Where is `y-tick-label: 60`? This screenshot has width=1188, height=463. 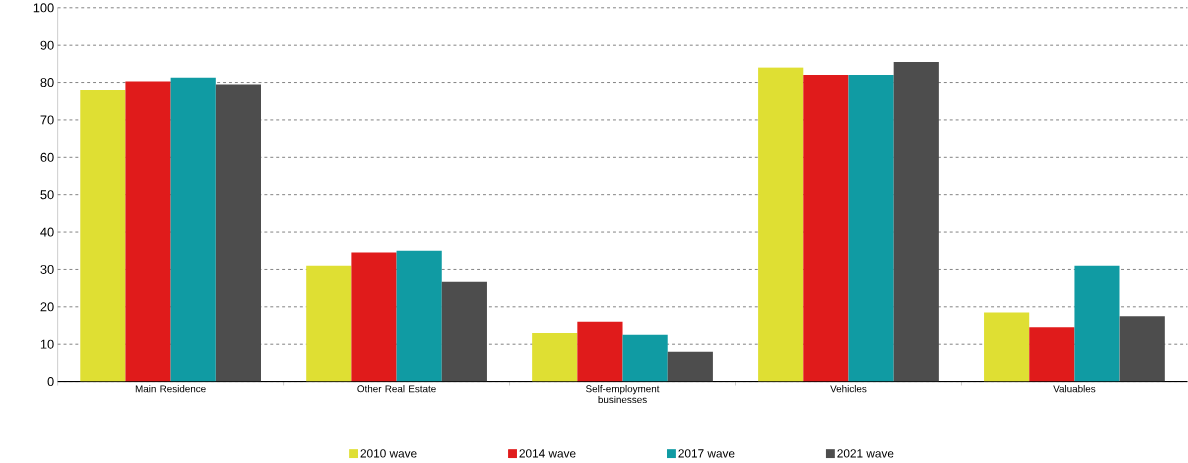 y-tick-label: 60 is located at coordinates (47, 157).